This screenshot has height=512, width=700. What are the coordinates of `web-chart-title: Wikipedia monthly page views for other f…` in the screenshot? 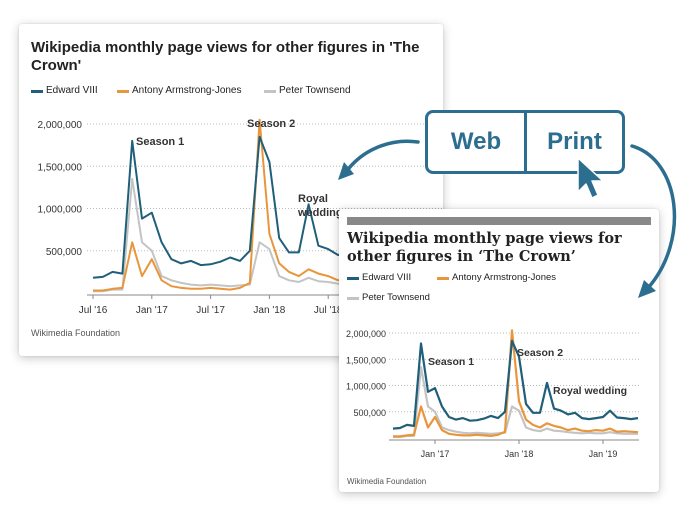 It's located at (225, 56).